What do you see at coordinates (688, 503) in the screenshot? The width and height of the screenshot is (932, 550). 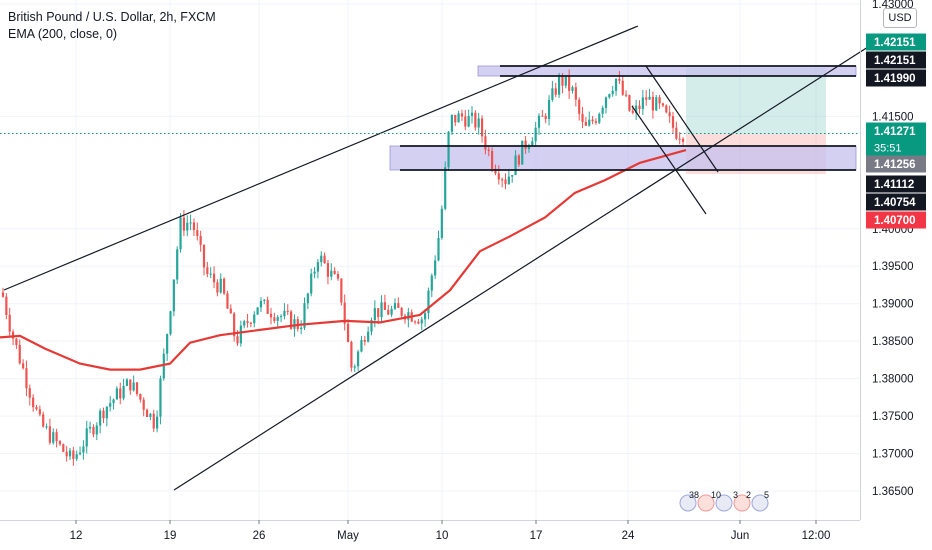 I see `us-flag-icon` at bounding box center [688, 503].